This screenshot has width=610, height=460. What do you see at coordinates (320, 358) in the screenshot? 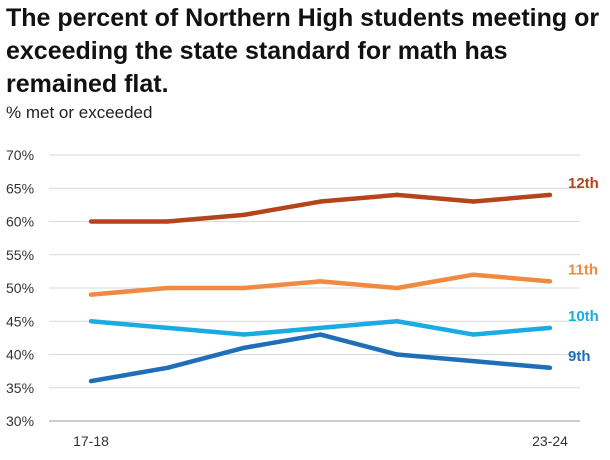
I see `series-line-9th` at bounding box center [320, 358].